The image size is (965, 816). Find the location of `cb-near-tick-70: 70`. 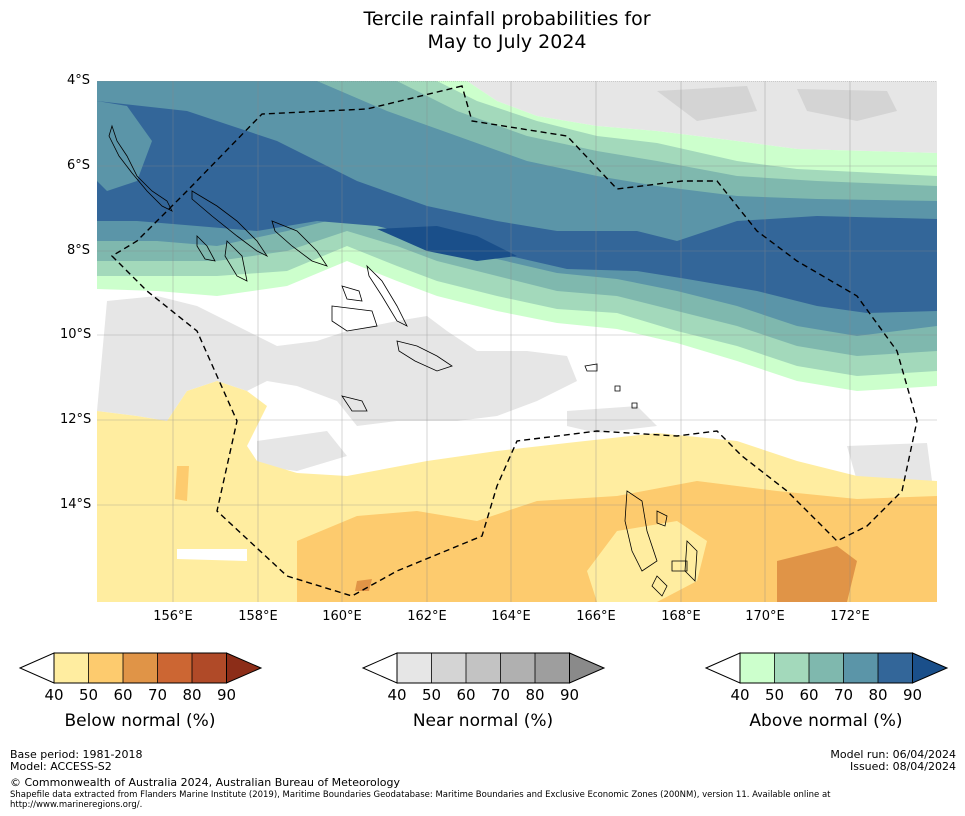

cb-near-tick-70: 70 is located at coordinates (500, 695).